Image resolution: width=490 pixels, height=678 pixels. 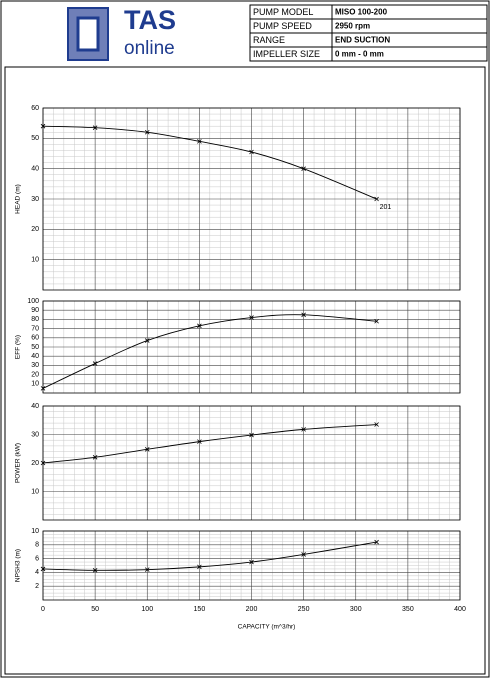 What do you see at coordinates (37, 572) in the screenshot?
I see `y-tick-label: 4` at bounding box center [37, 572].